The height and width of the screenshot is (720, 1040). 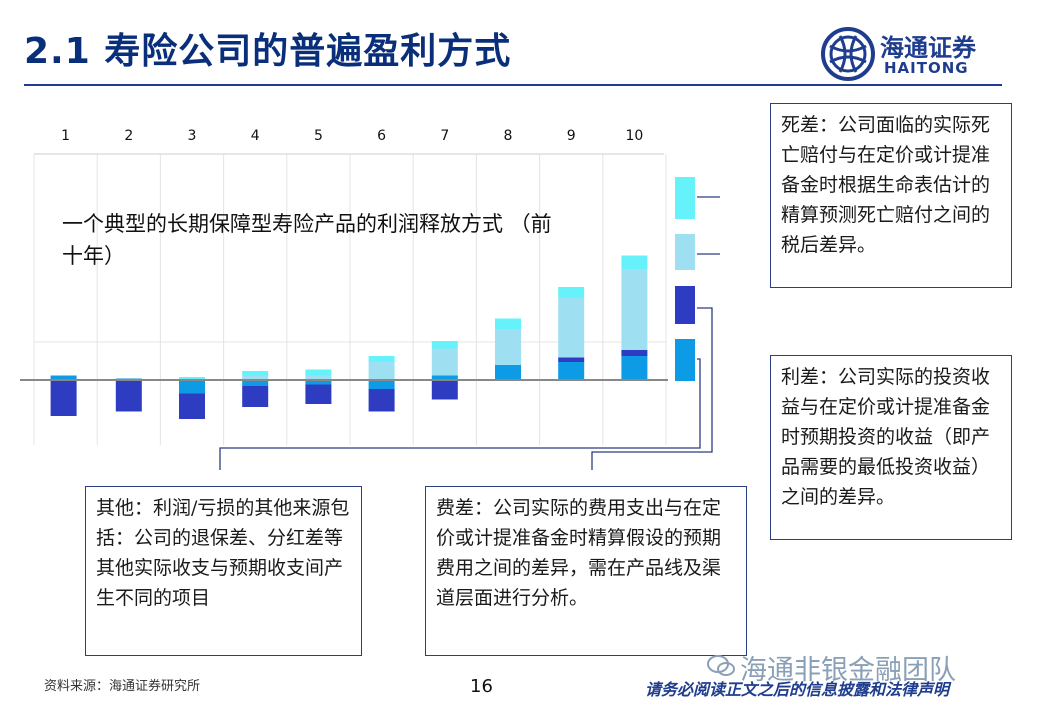 What do you see at coordinates (352, 136) in the screenshot?
I see `chart-tick-labels: 1 2 3 4 5 6 7 8 9 10` at bounding box center [352, 136].